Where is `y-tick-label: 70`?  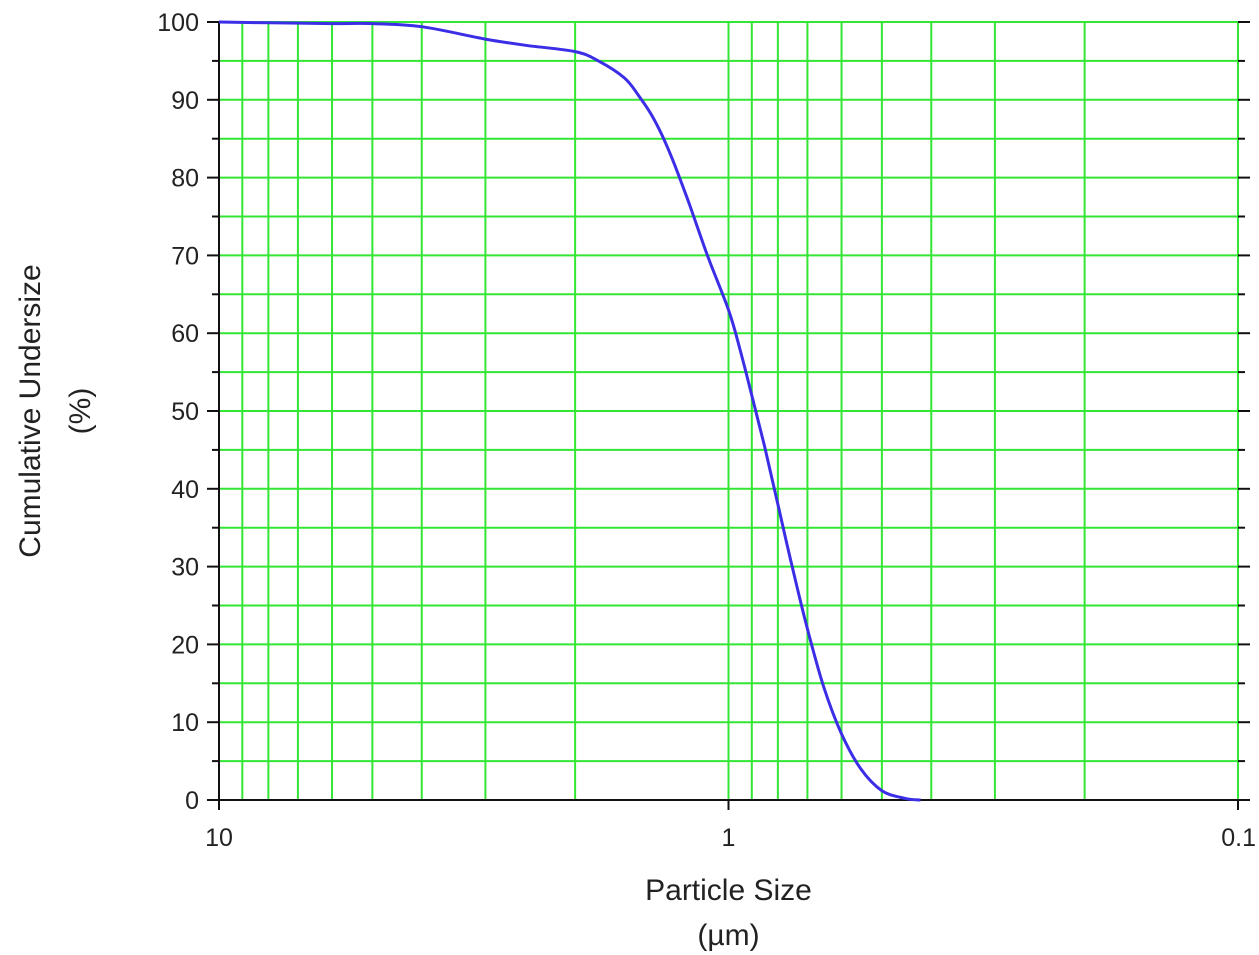
y-tick-label: 70 is located at coordinates (185, 256).